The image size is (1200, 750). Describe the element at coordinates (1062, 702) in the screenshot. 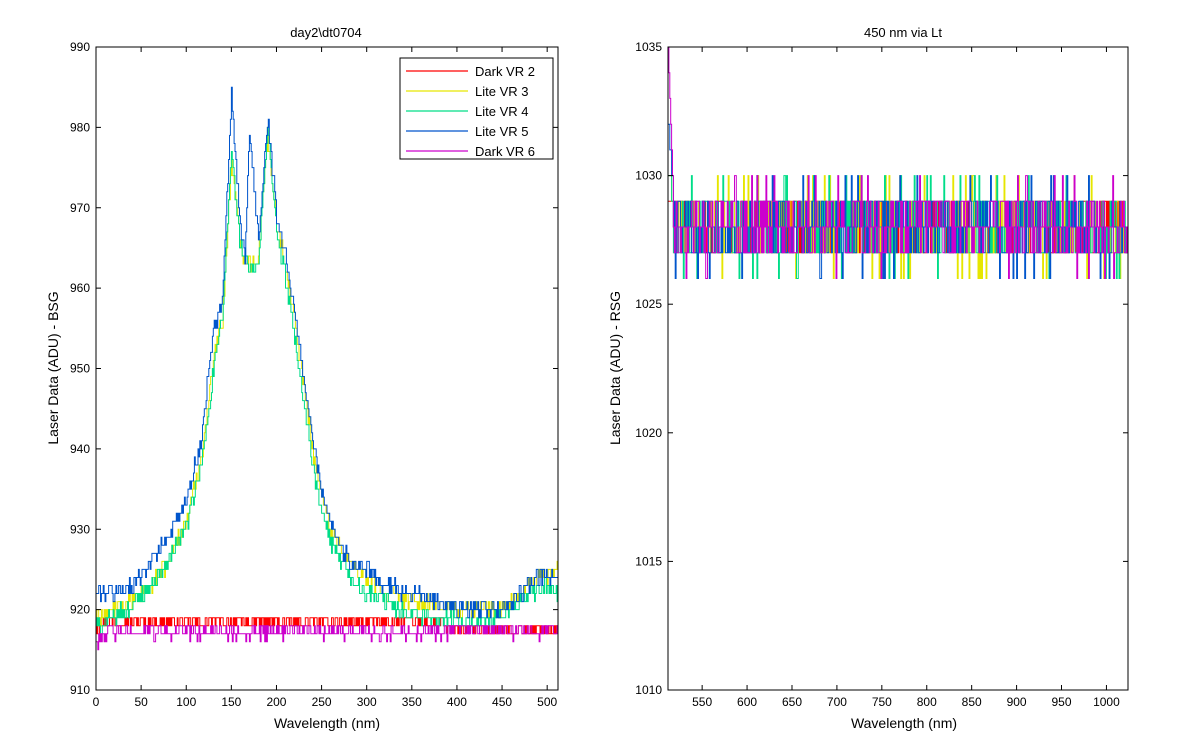

I see `right-x-tick-label: 950` at that location.